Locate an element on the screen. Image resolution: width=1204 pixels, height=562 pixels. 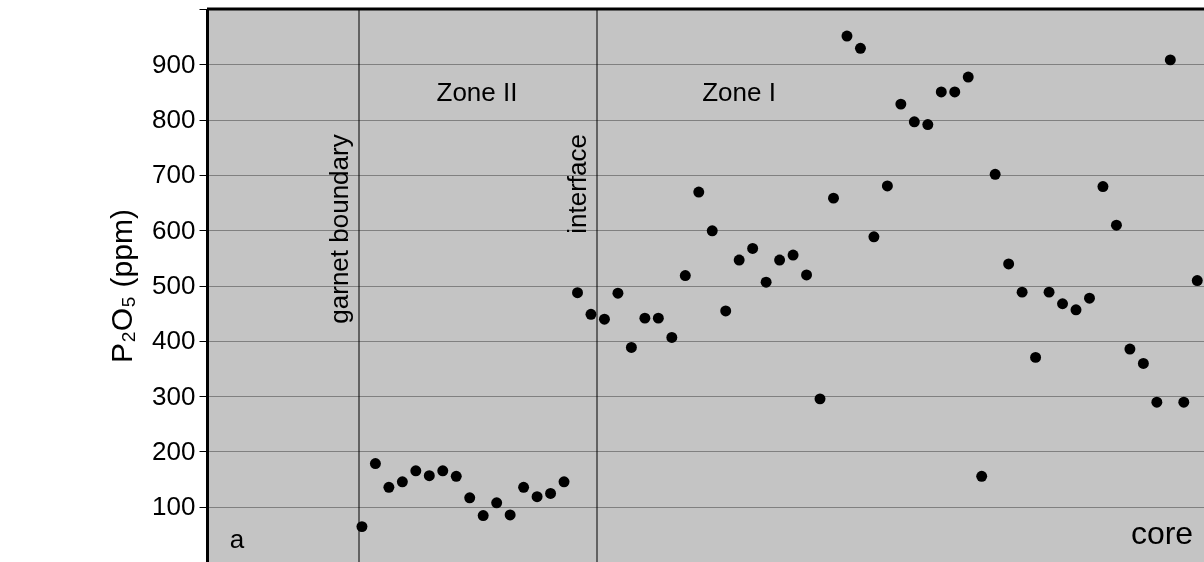
y-tick-label: 800 is located at coordinates (174, 119).